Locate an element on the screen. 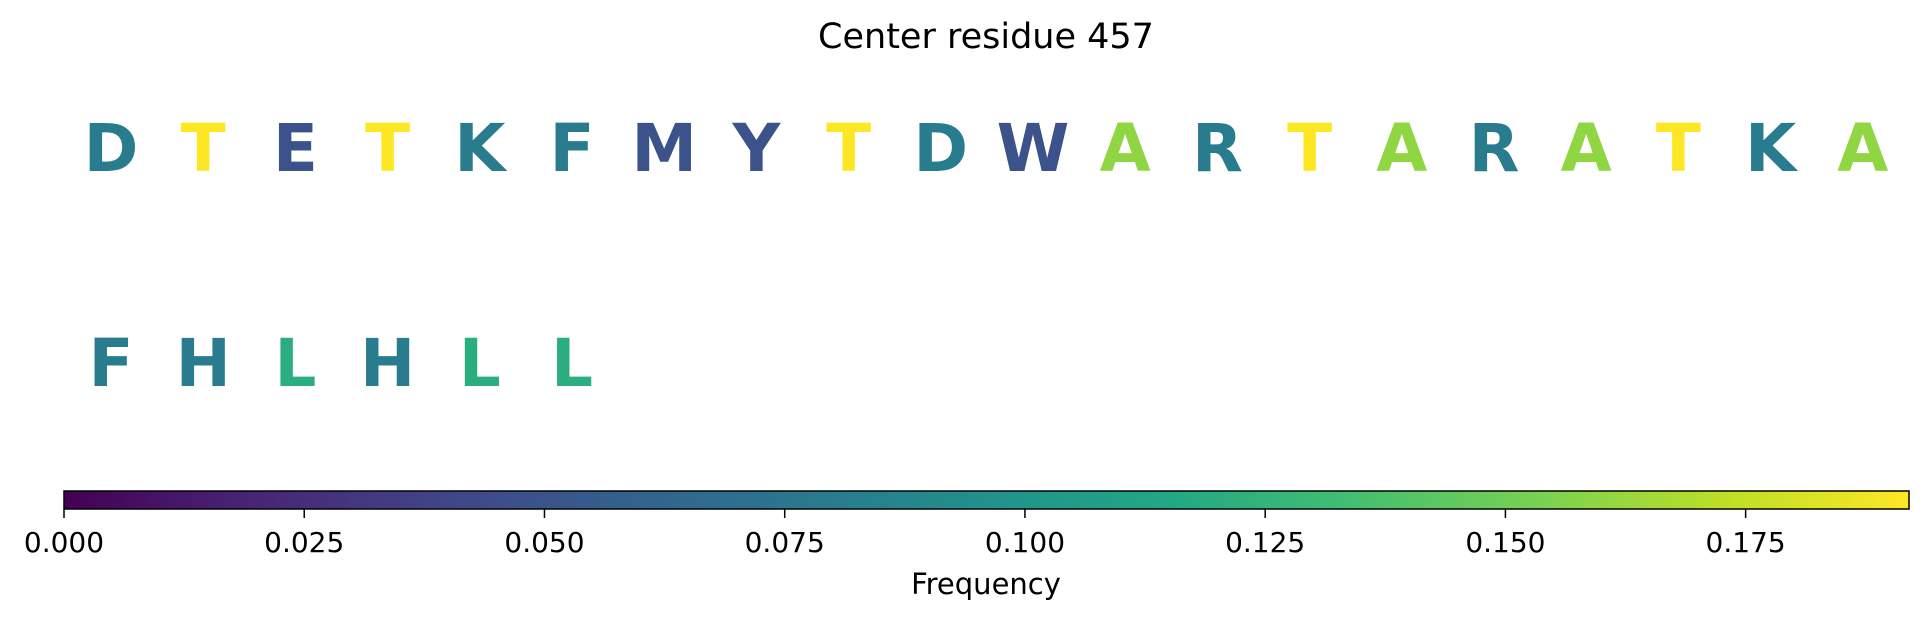 The height and width of the screenshot is (619, 1927). residue-letter: E is located at coordinates (295, 148).